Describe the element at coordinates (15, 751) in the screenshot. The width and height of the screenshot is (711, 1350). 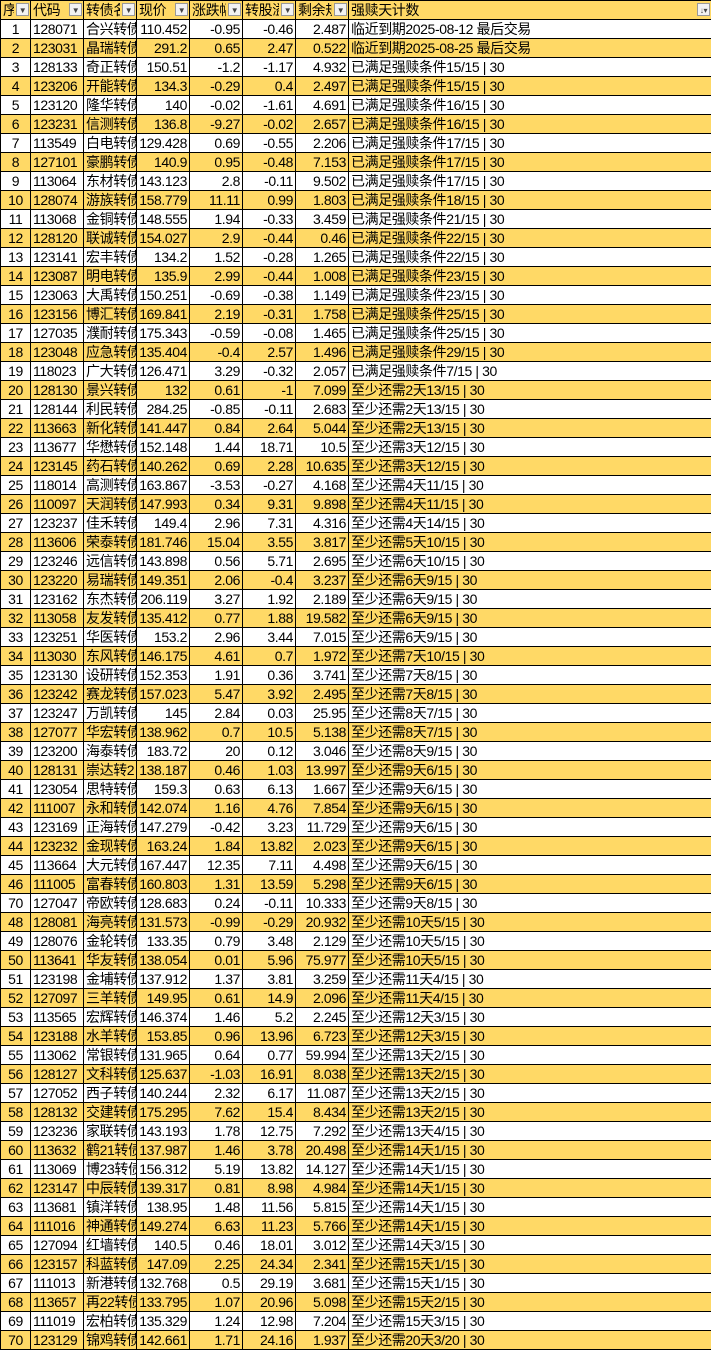
I see `cell-seq: 39` at that location.